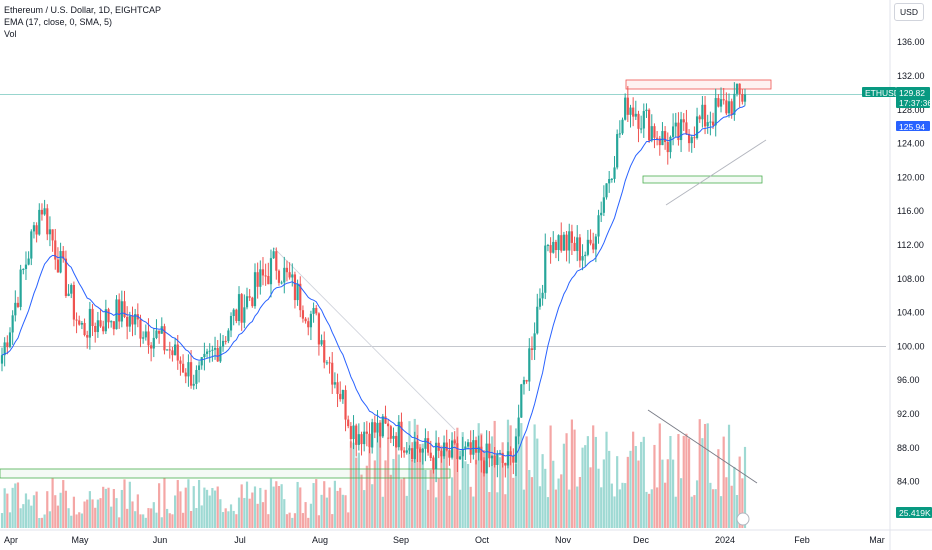  Describe the element at coordinates (912, 127) in the screenshot. I see `ema-value-badge-text: 125.94` at that location.